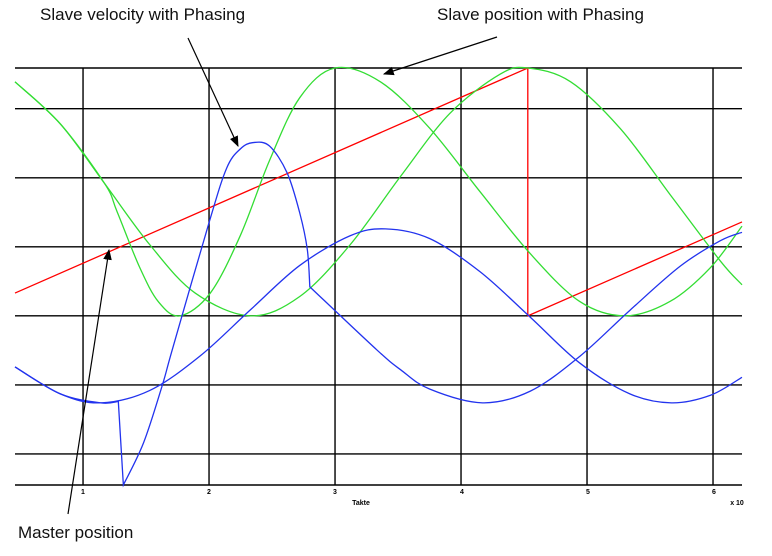  Describe the element at coordinates (440, 56) in the screenshot. I see `annotation-arrow-slave-position` at that location.